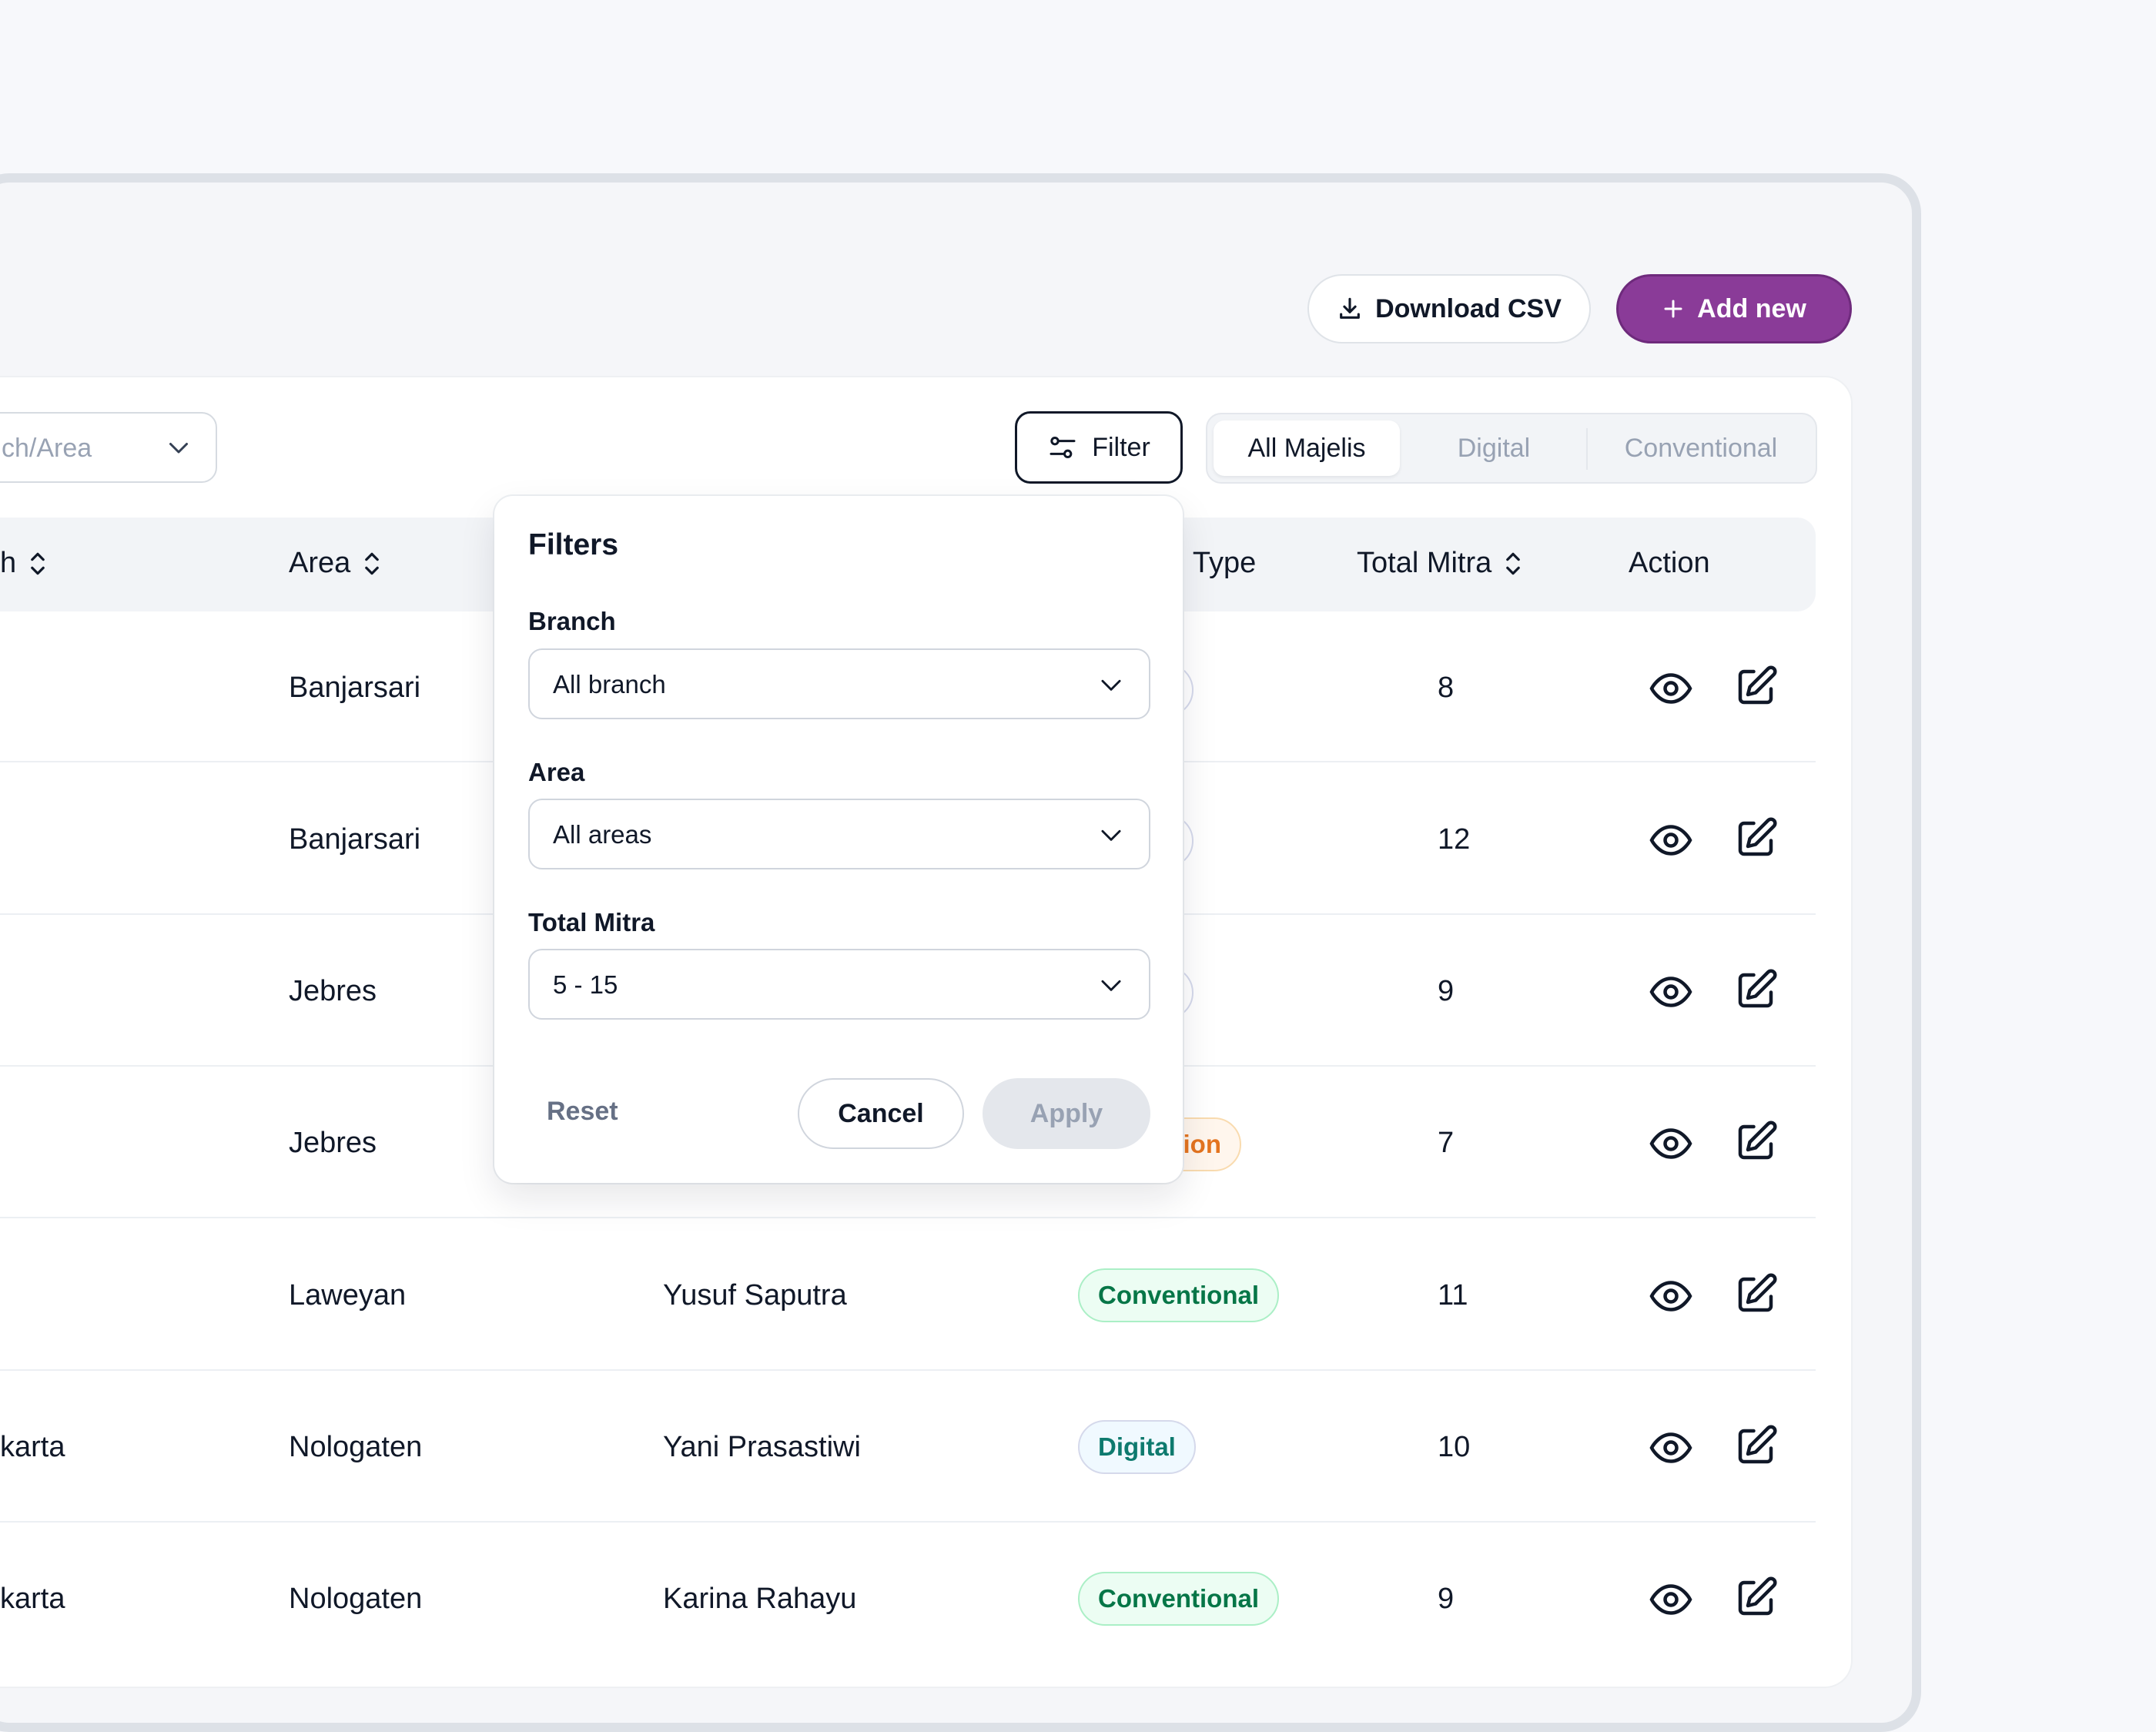 This screenshot has width=2156, height=1732. What do you see at coordinates (609, 684) in the screenshot?
I see `branch-select-value: All branch` at bounding box center [609, 684].